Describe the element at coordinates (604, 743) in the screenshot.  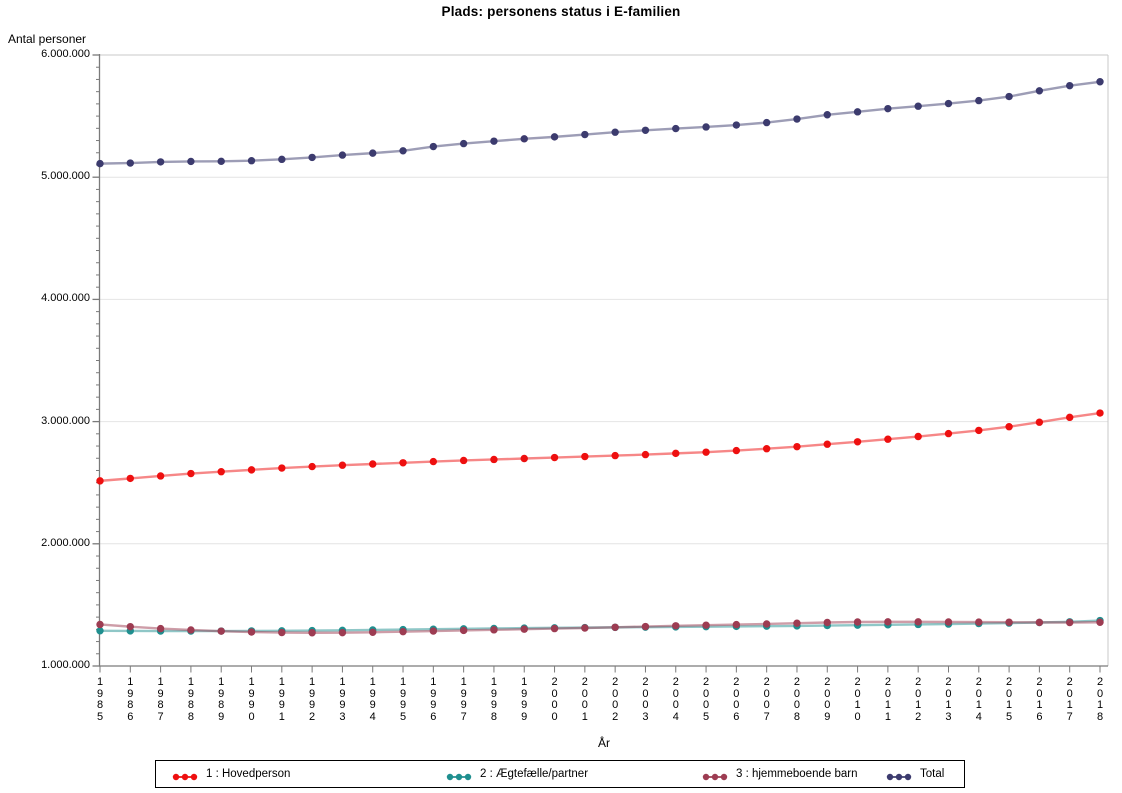
I see `x-axis-title: År` at that location.